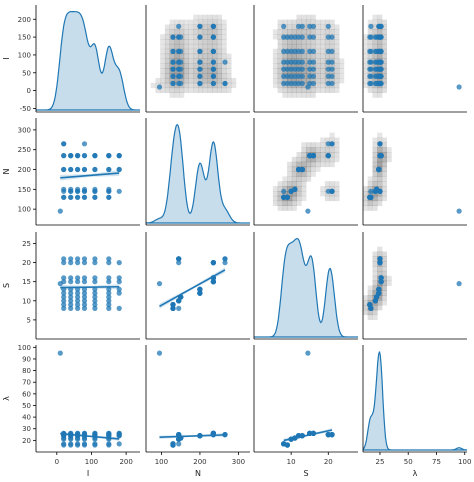 This screenshot has width=474, height=482. I want to click on regression-line, so click(192, 288).